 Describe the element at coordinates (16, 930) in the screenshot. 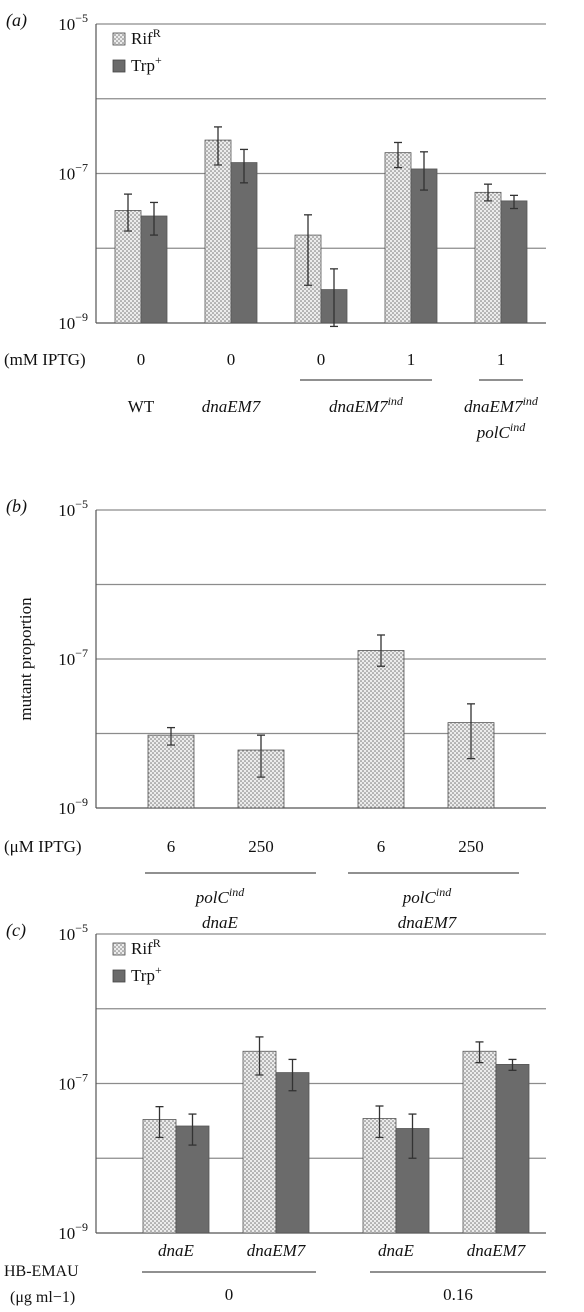

I see `panel-label: (c)` at that location.